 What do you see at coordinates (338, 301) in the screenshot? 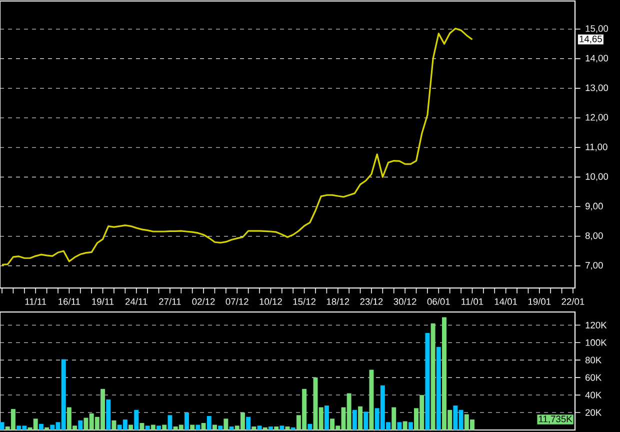
I see `x-tick-label: 18/12` at bounding box center [338, 301].